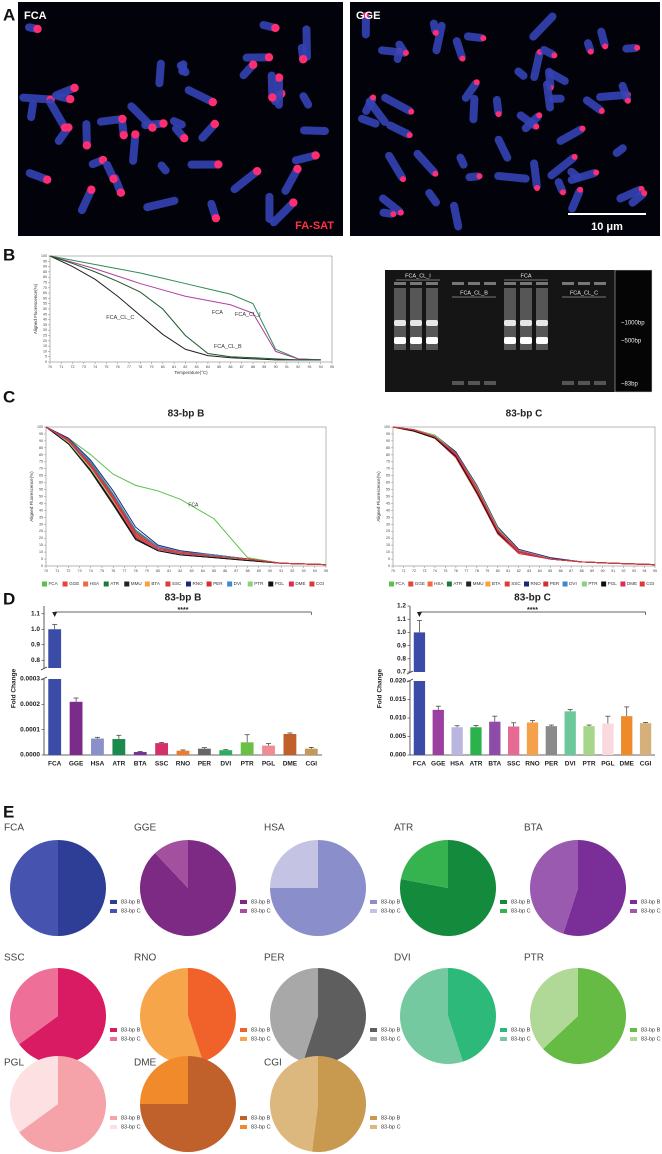  I want to click on x-tick-label: 90, so click(603, 571).